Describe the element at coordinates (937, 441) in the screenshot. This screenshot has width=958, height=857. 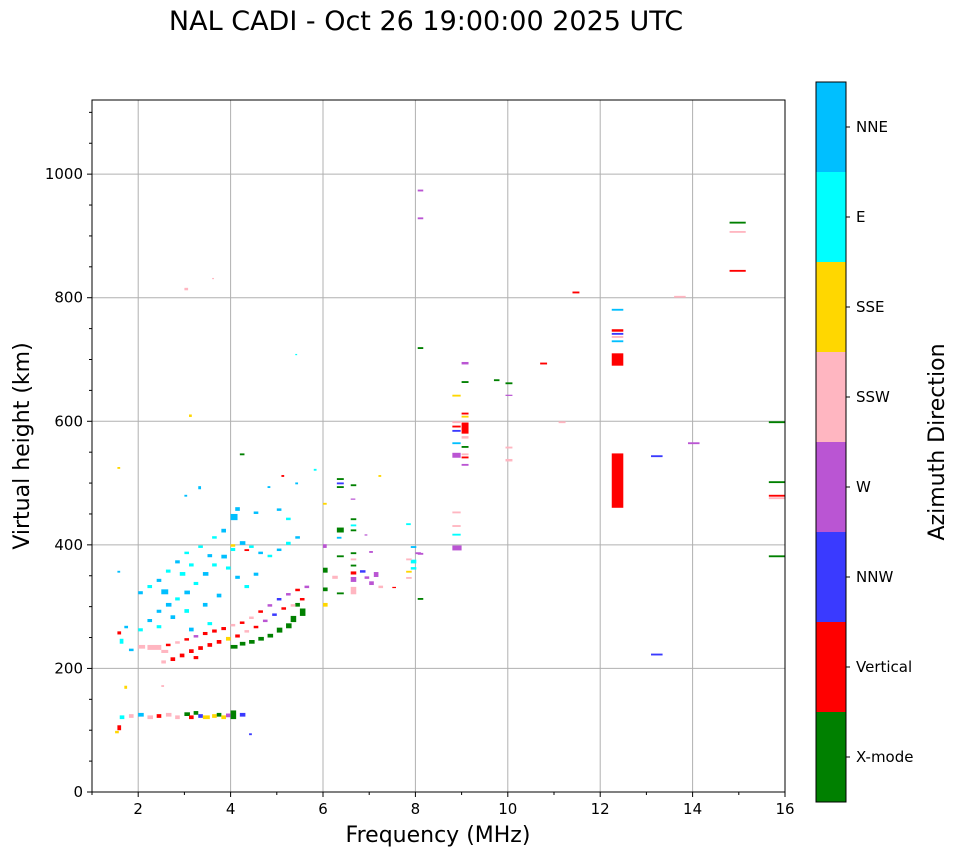
I see `colorbar-label: Azimuth Direction` at that location.